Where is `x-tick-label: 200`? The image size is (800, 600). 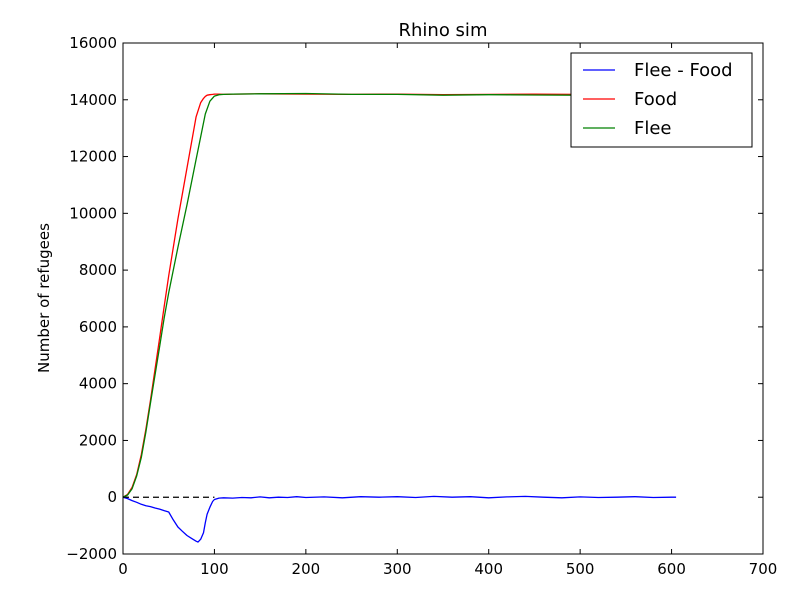 x-tick-label: 200 is located at coordinates (306, 569).